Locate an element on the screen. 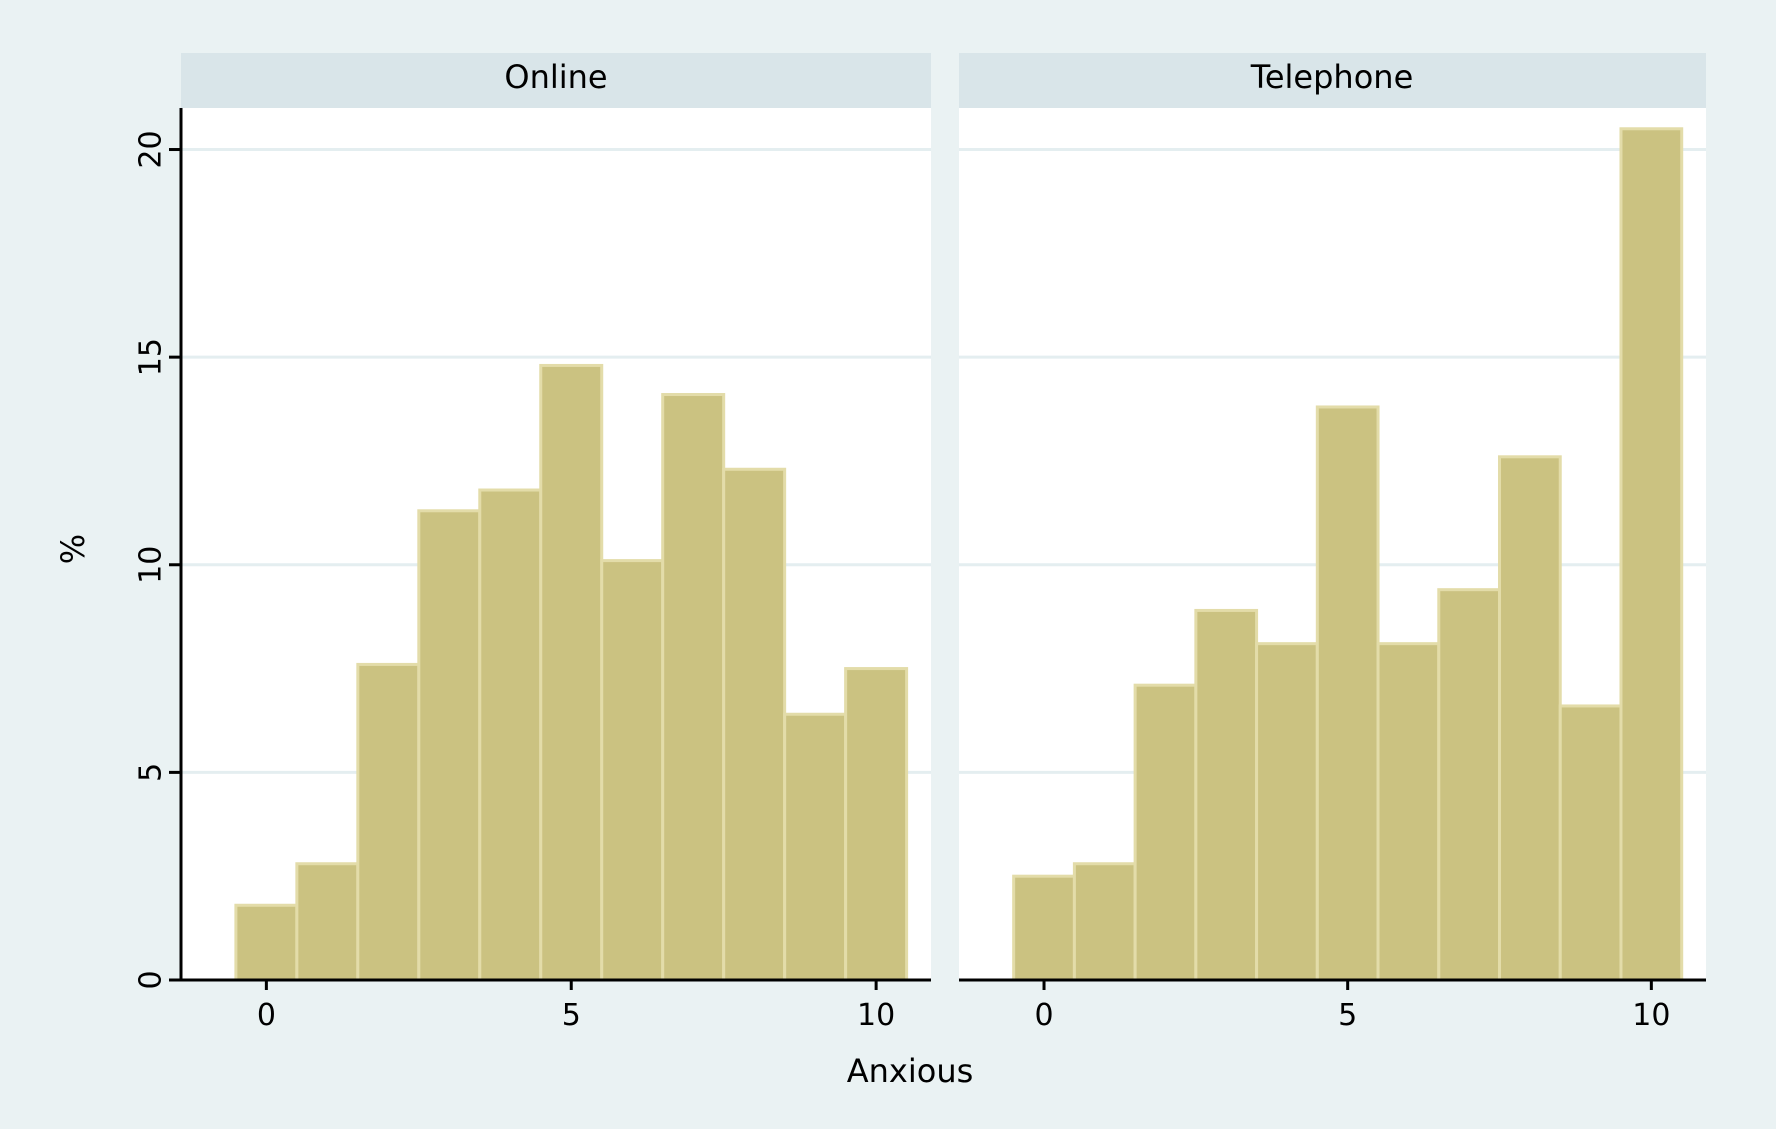 This screenshot has width=1776, height=1129. x-ticks-online: 0 5 10 is located at coordinates (576, 1006).